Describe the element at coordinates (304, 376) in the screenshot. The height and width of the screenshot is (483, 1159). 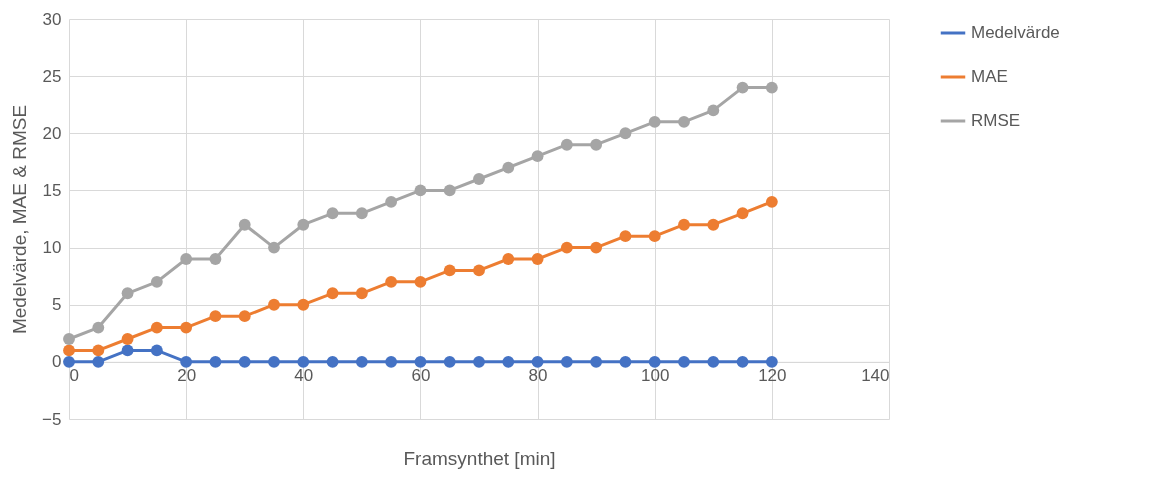
I see `x-tick-label: 40` at that location.